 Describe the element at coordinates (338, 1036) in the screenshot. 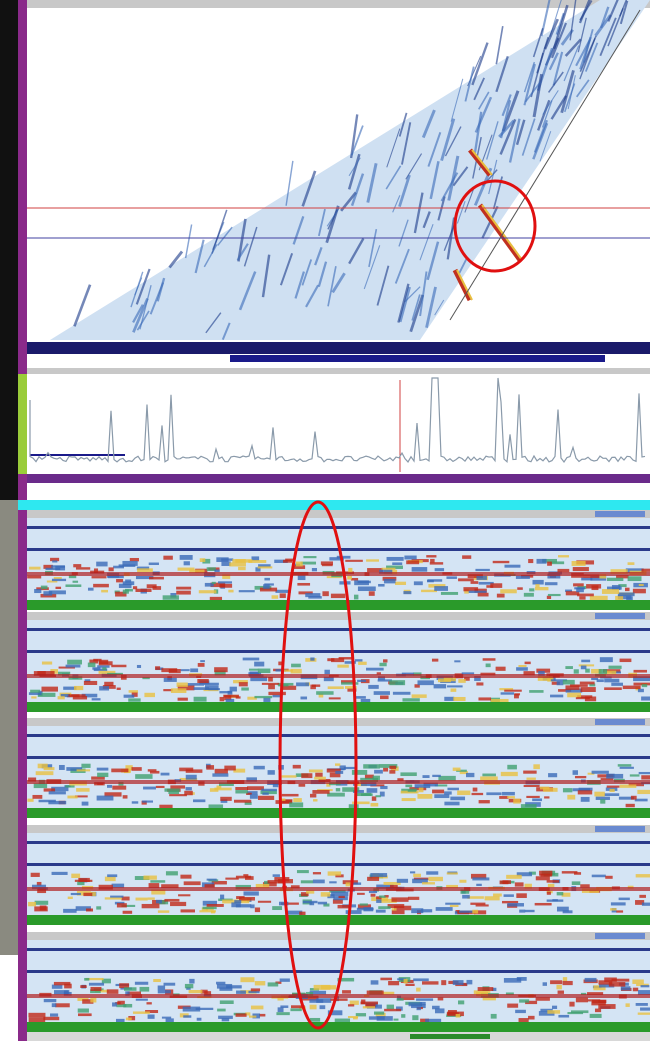

I see `bottom-ruler` at that location.